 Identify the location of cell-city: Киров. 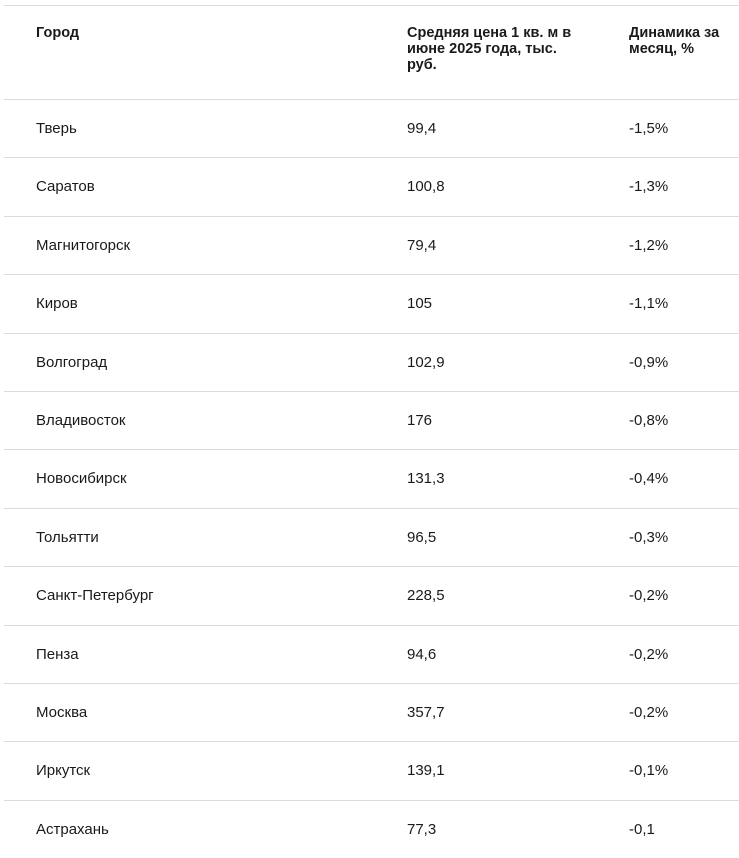
(57, 304).